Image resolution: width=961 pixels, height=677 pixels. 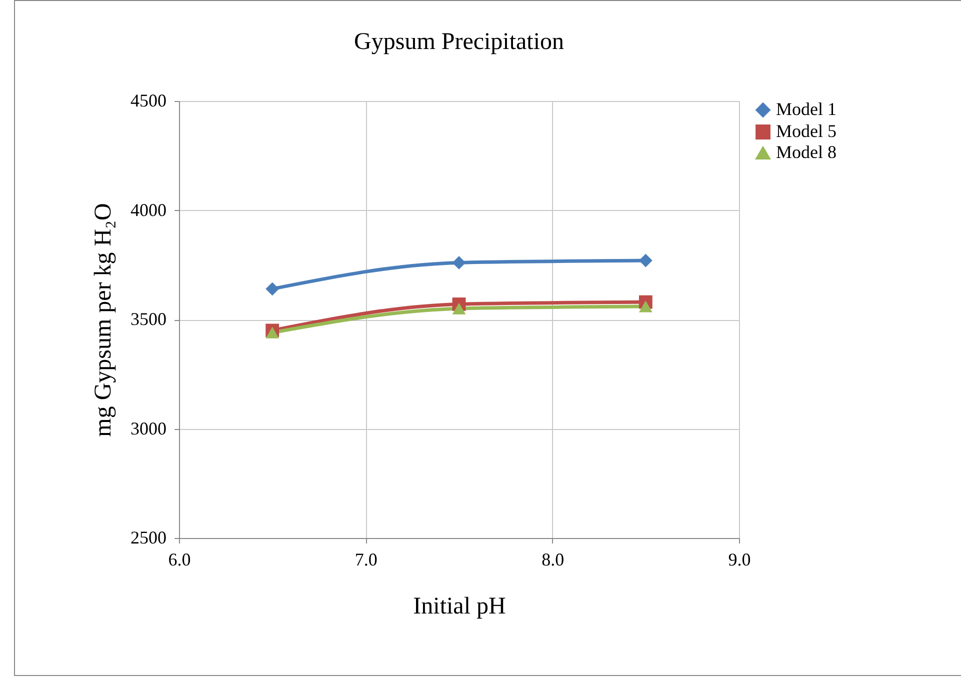 I want to click on x-tick-label: 7.0, so click(x=366, y=560).